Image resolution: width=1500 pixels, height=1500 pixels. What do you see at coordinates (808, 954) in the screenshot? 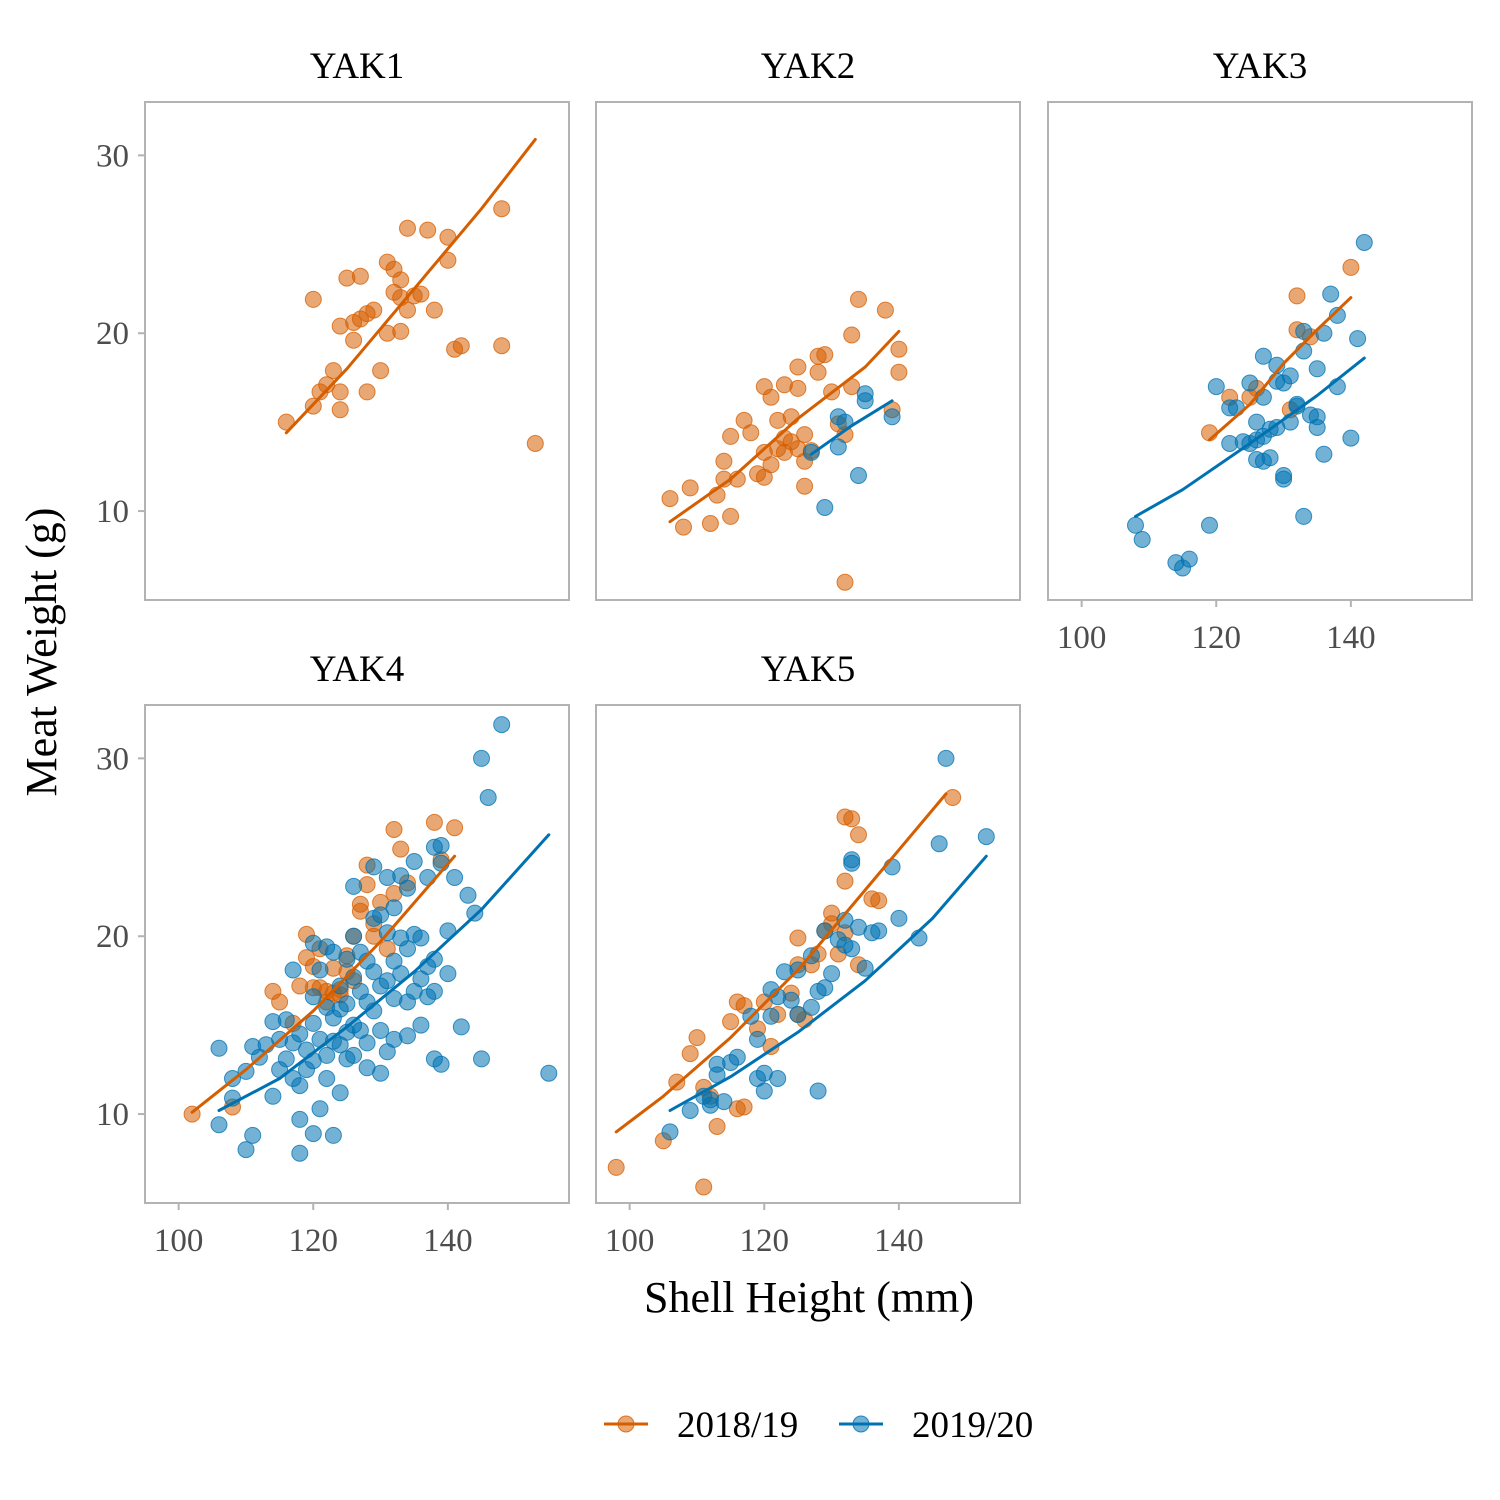
I see `facet-yak5: YAK5 100 120 140` at bounding box center [808, 954].